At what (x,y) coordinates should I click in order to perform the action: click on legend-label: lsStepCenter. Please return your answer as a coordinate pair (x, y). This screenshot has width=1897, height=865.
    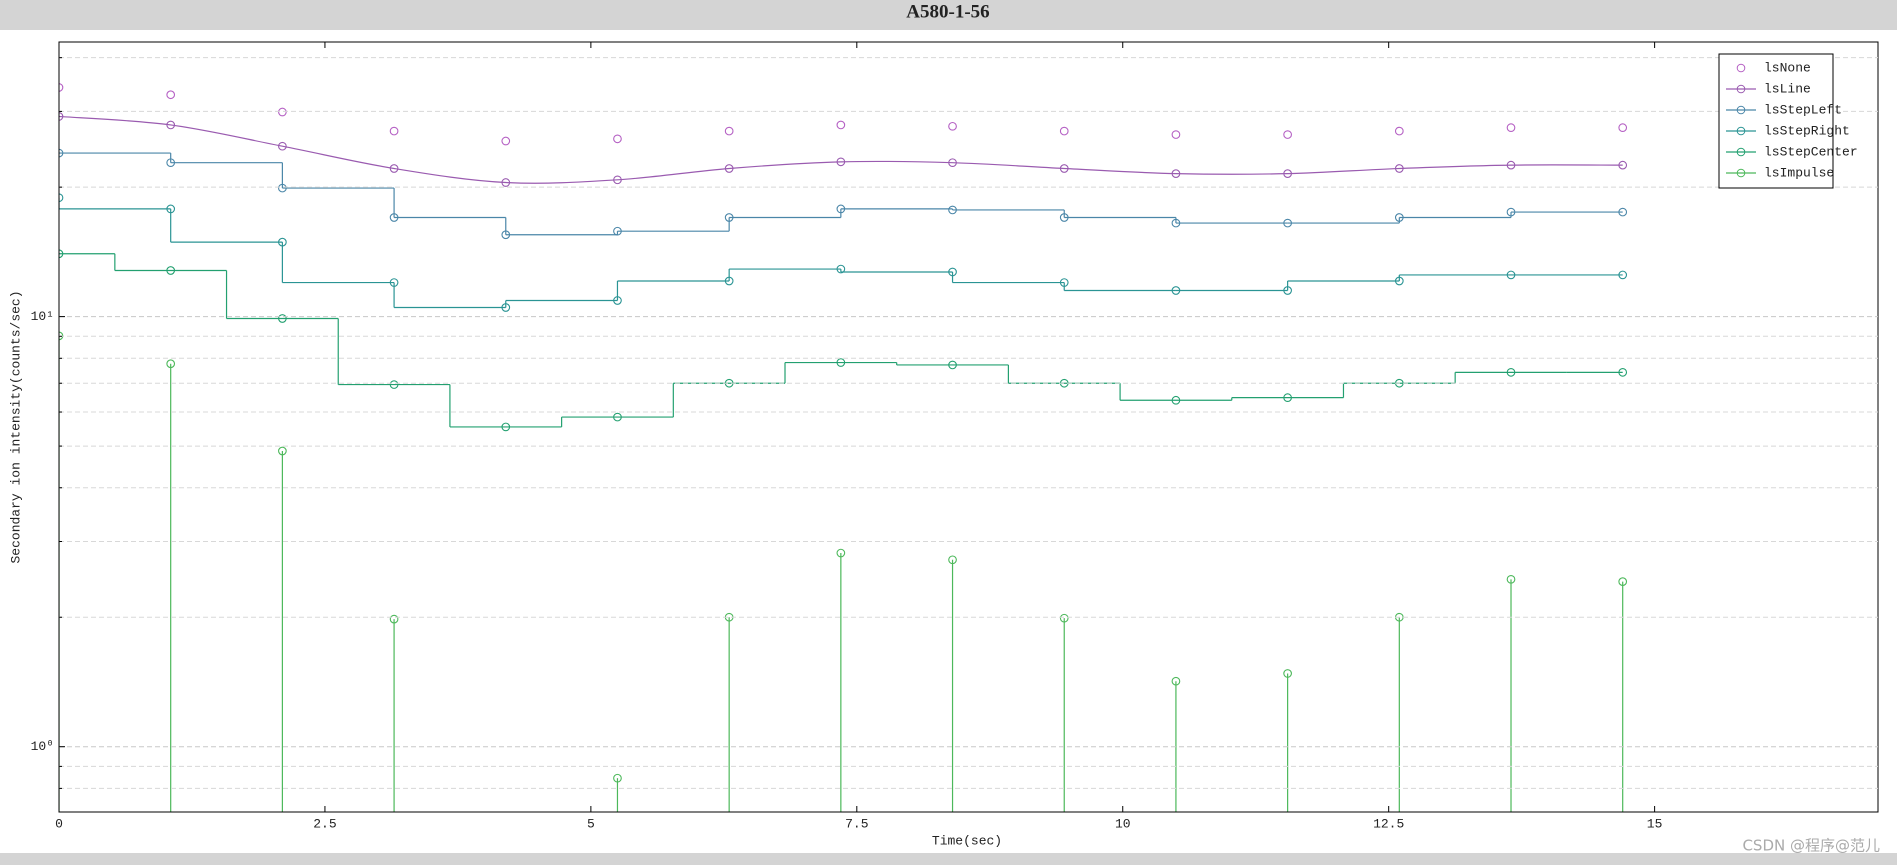
    Looking at the image, I should click on (1811, 151).